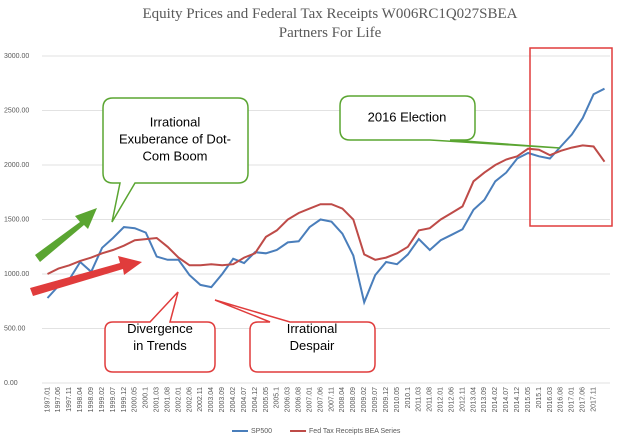 The image size is (619, 442). I want to click on x-tick-label: 2002.06, so click(189, 399).